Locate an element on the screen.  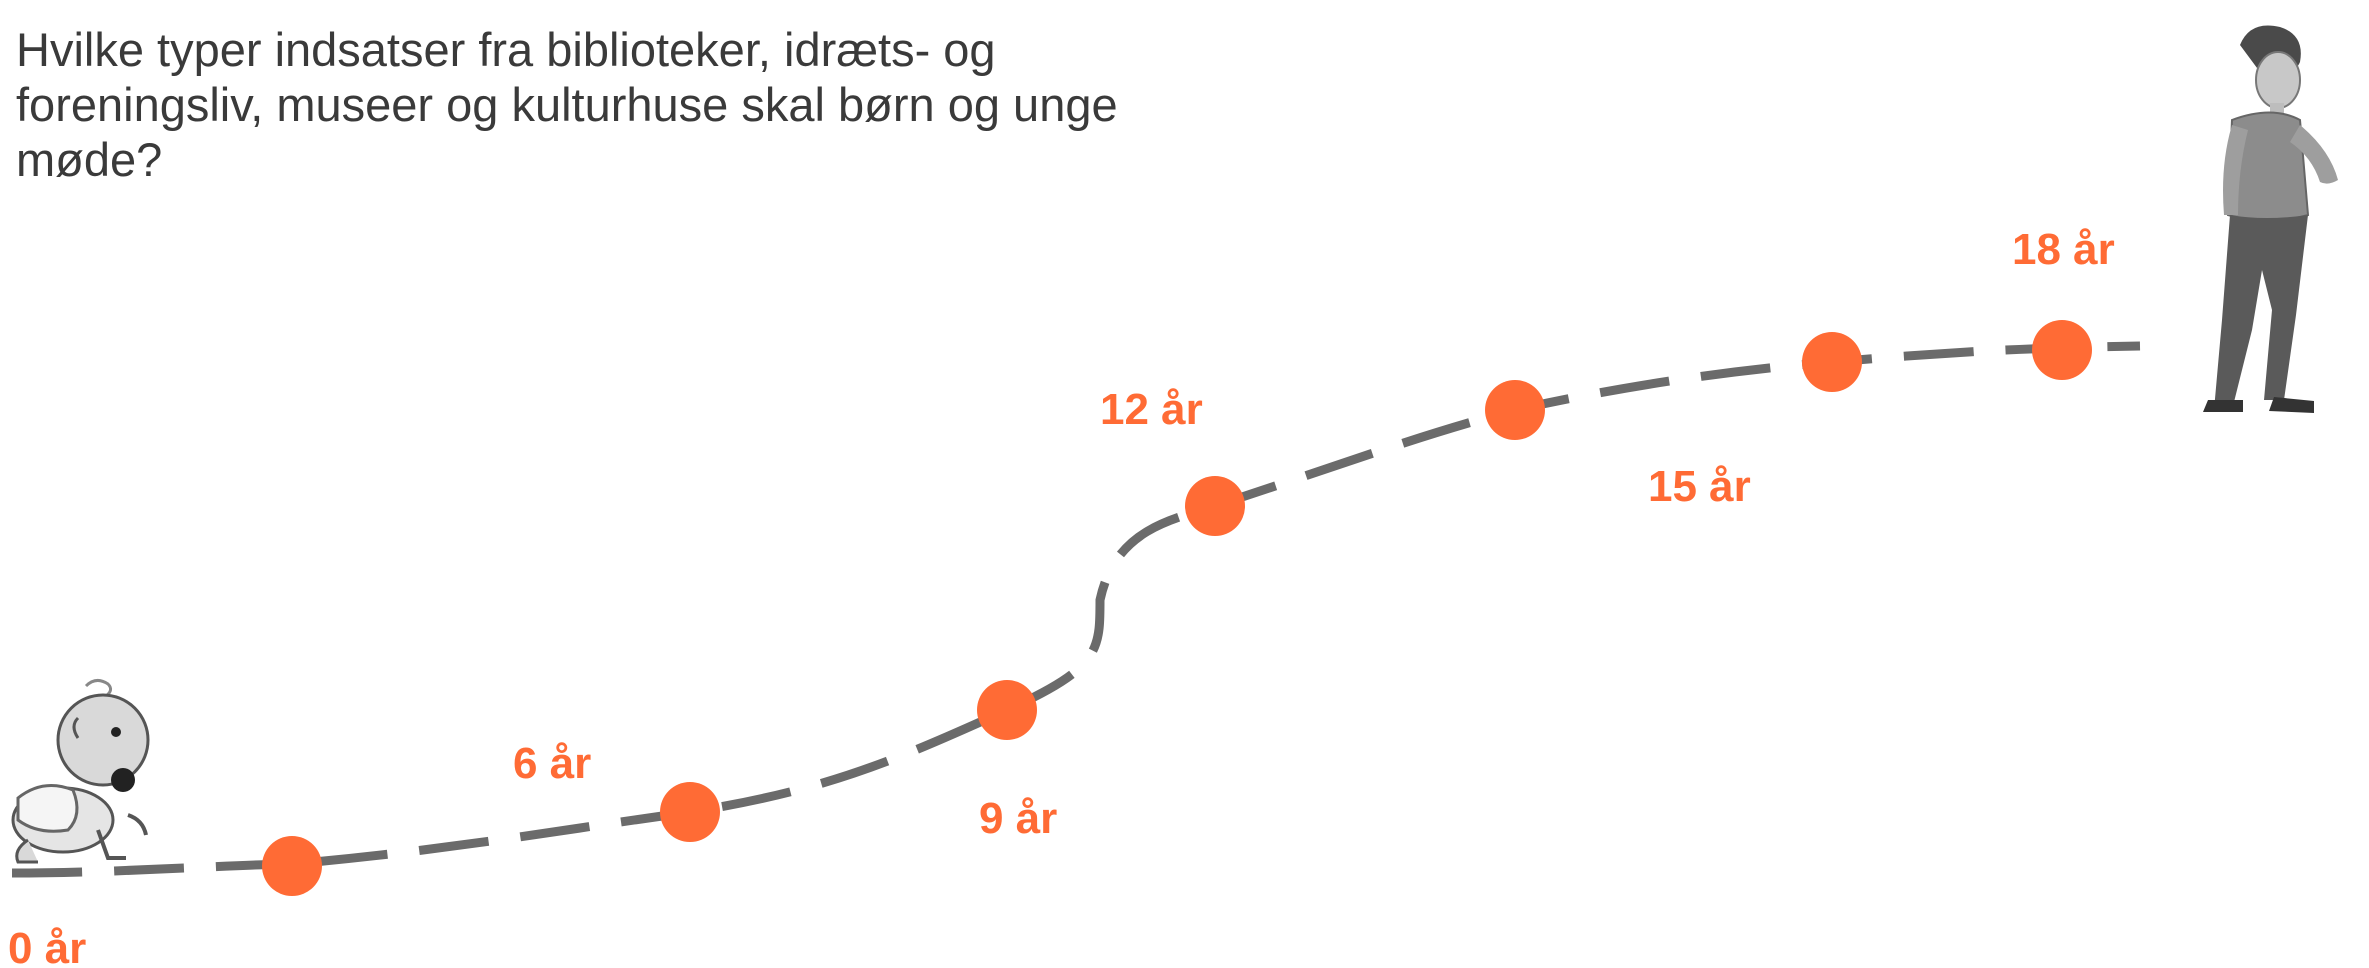
age-label: 9 år is located at coordinates (1018, 818).